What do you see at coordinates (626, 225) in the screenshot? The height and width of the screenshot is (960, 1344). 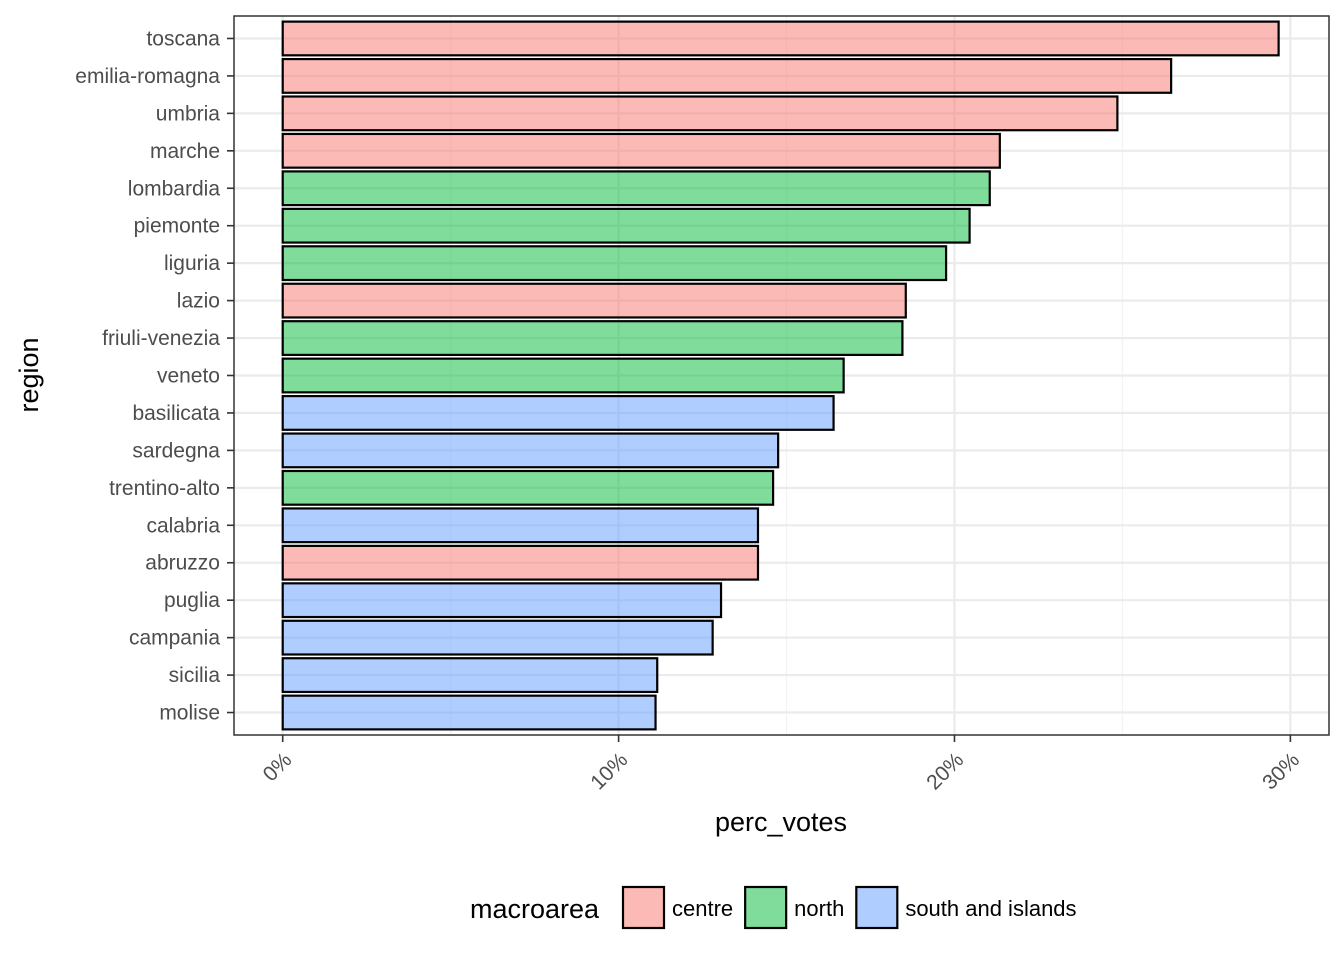 I see `bar-piemonte` at bounding box center [626, 225].